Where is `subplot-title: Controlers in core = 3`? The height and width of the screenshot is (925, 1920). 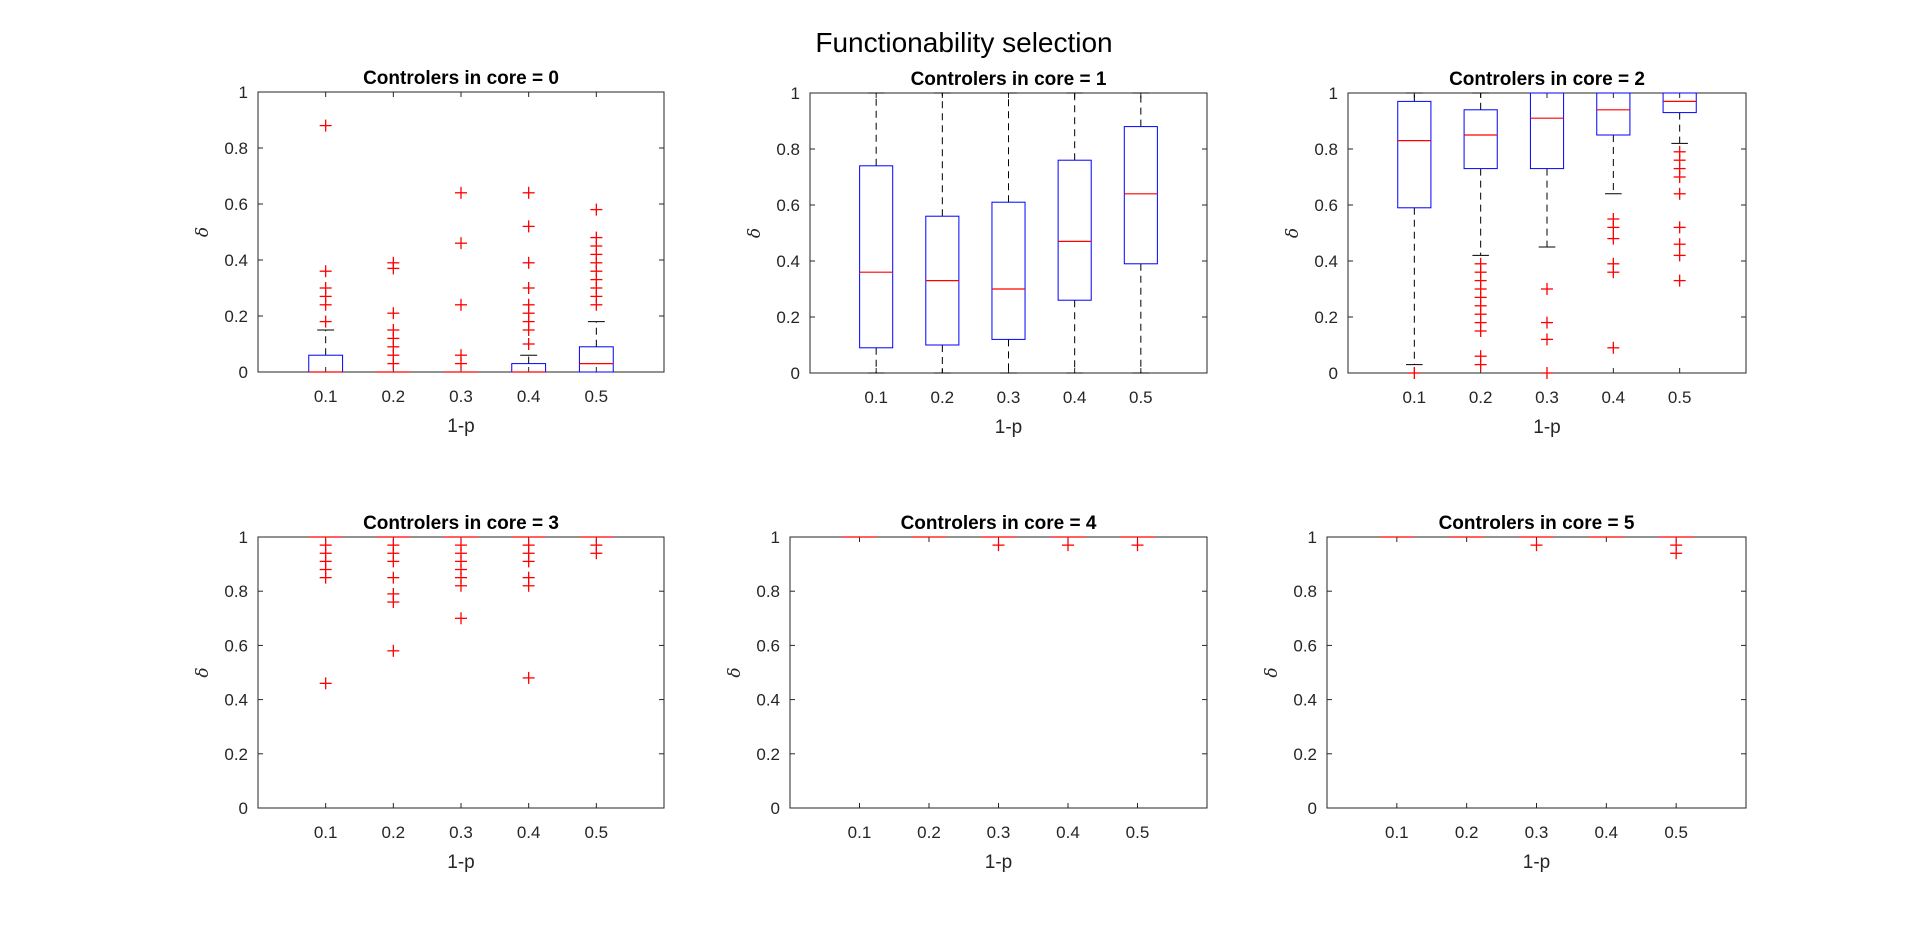 subplot-title: Controlers in core = 3 is located at coordinates (461, 523).